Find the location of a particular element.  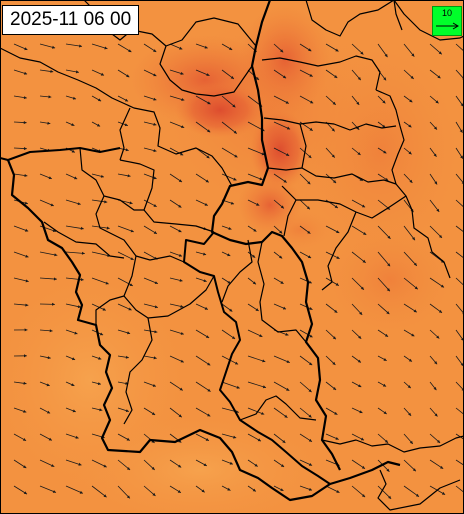

wind-arrow-icon is located at coordinates (447, 26).